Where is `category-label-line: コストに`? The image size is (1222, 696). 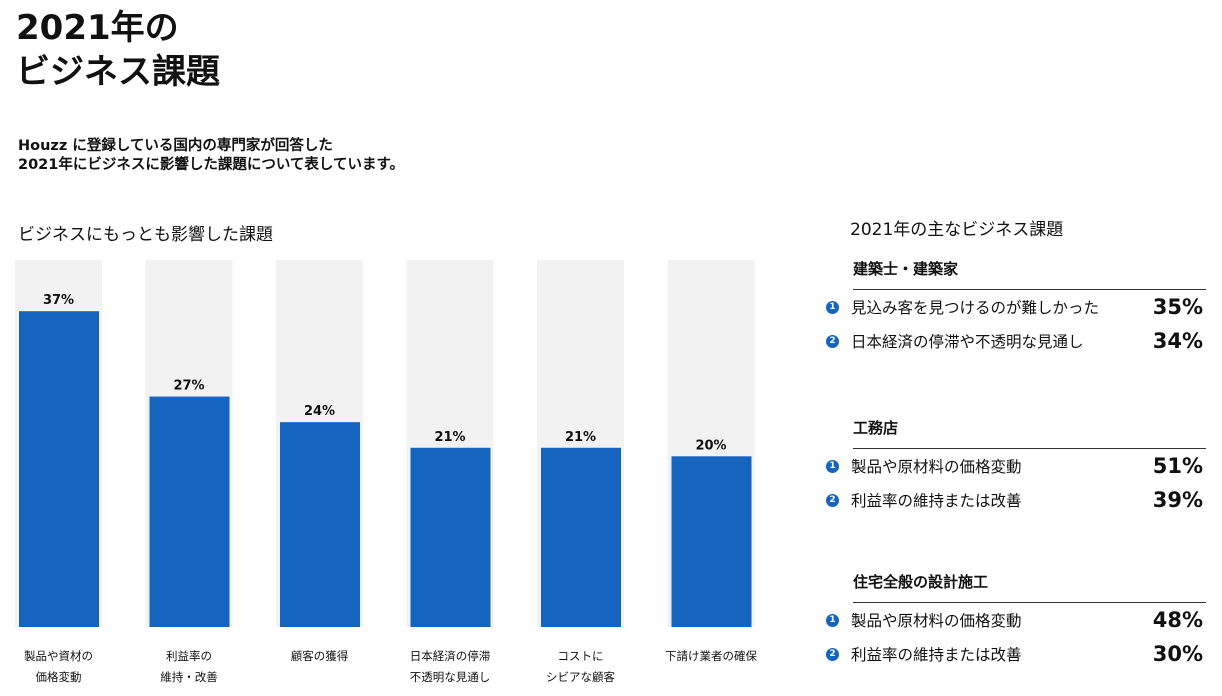
category-label-line: コストに is located at coordinates (580, 656).